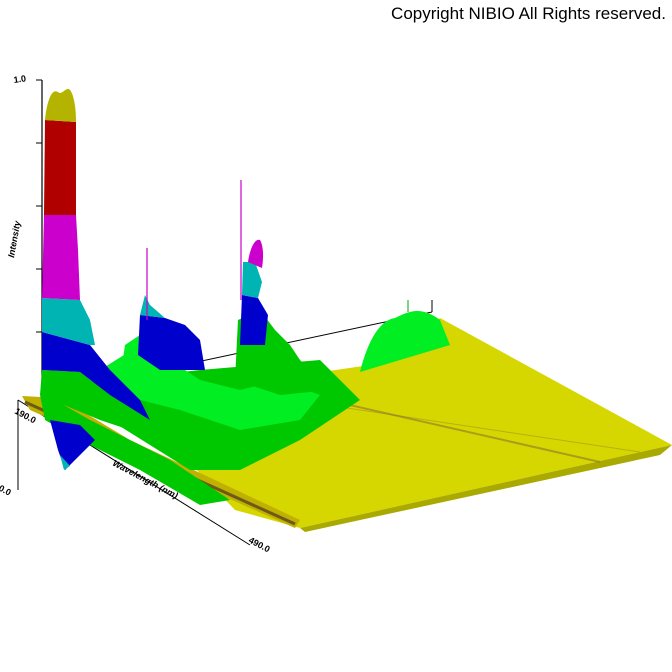 This screenshot has height=672, width=672. I want to click on surface-plateau-shade, so click(486, 488).